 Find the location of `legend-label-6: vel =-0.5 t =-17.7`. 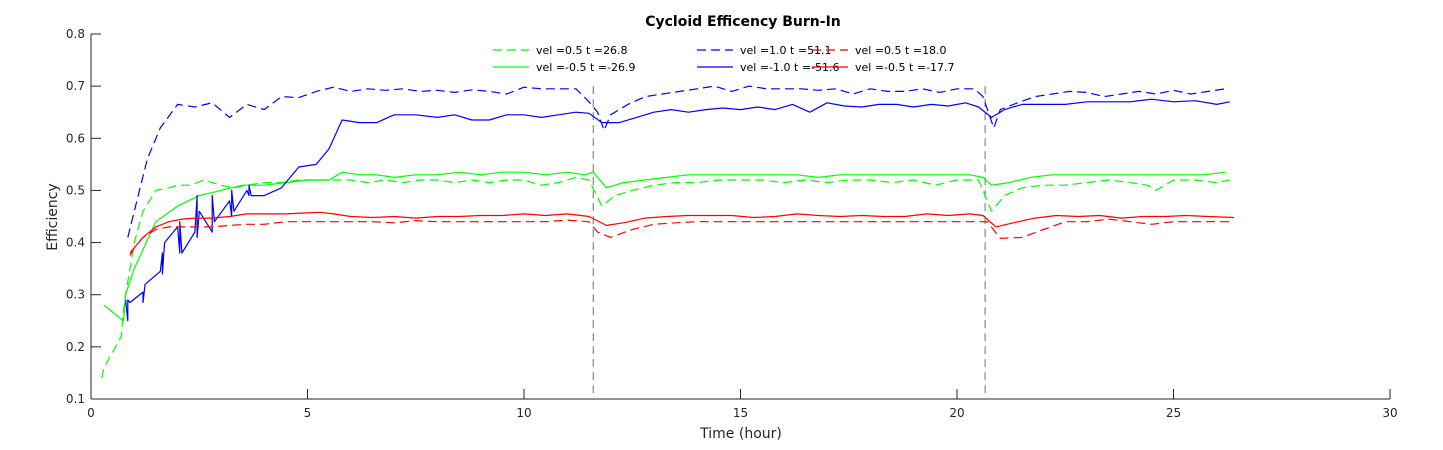

legend-label-6: vel =-0.5 t =-17.7 is located at coordinates (905, 67).